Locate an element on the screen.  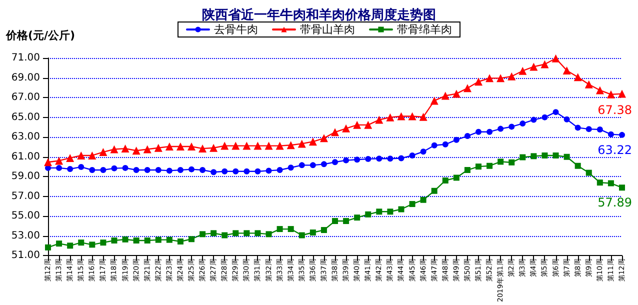
y-tick-label: 57.00 is located at coordinates (25, 196).